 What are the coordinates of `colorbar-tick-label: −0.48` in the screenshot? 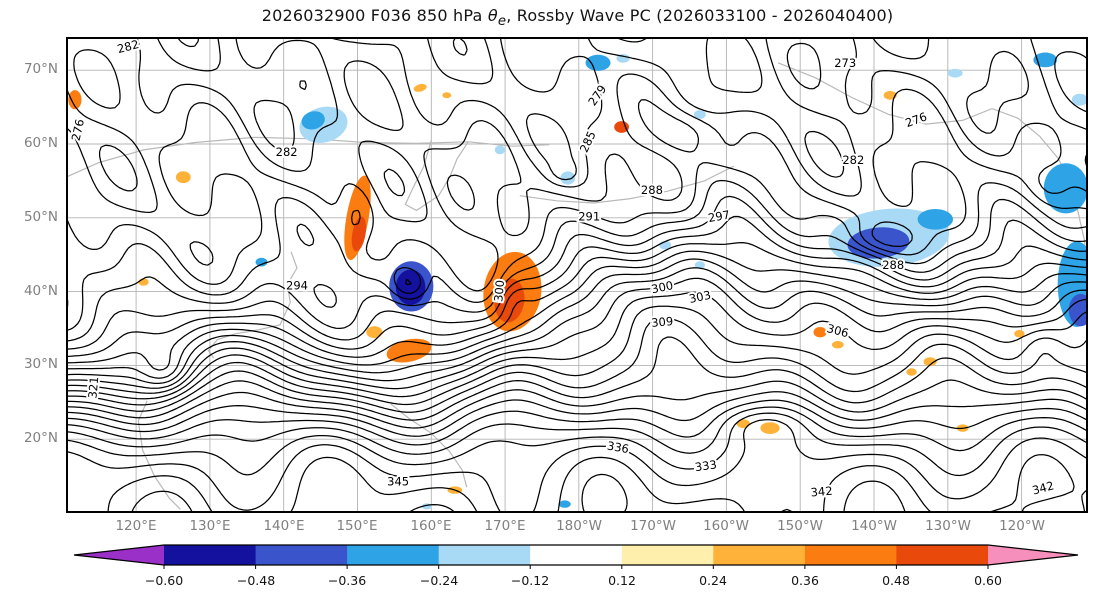 It's located at (256, 580).